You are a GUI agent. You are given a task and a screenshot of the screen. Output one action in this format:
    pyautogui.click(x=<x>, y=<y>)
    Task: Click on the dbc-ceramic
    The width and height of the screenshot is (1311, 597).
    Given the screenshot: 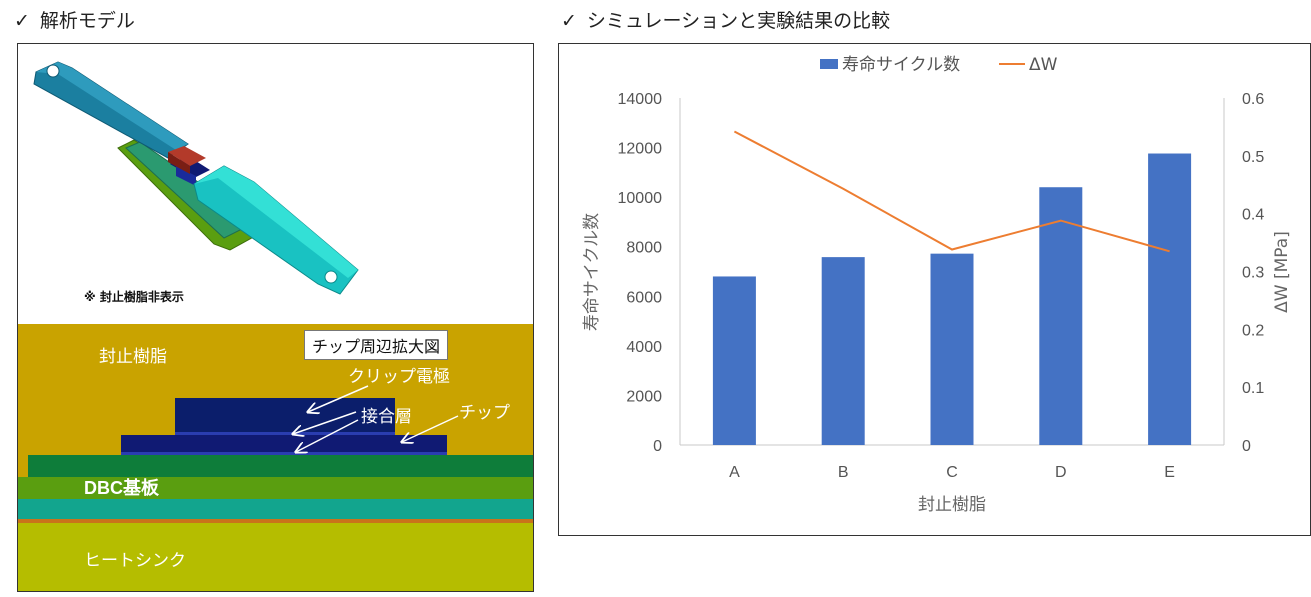 What is the action you would take?
    pyautogui.click(x=275, y=488)
    